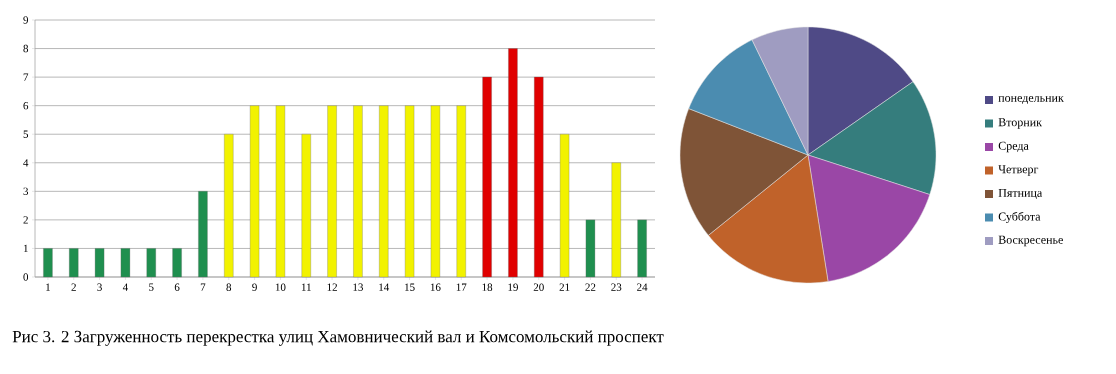  What do you see at coordinates (151, 287) in the screenshot?
I see `x-tick-label: 5` at bounding box center [151, 287].